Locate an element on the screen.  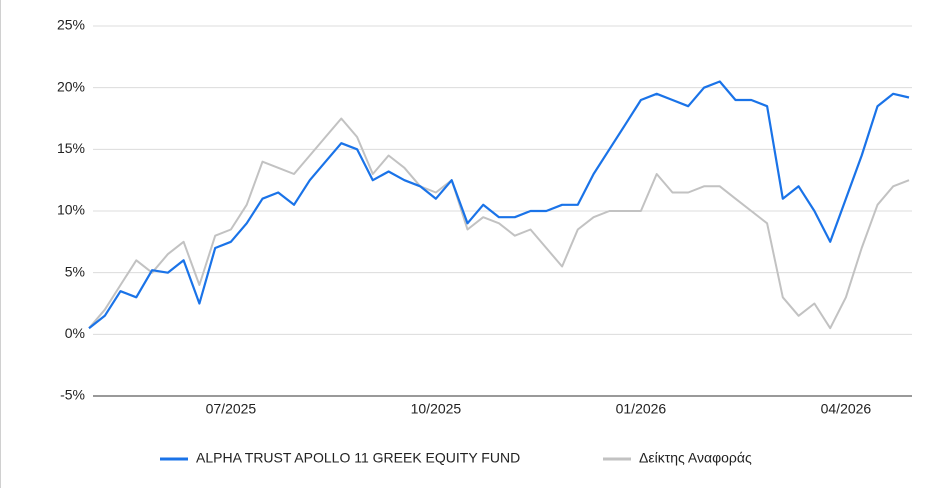
legend-label: ALPHA TRUST APOLLO 11 GREEK EQUITY FUND is located at coordinates (358, 458).